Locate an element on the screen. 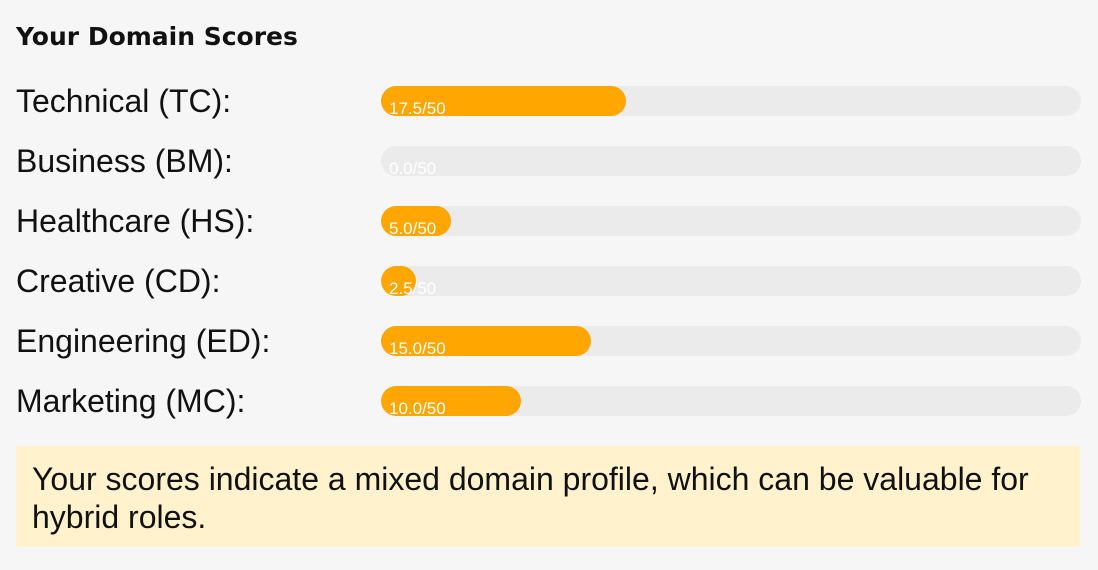  score-track: 17.5/50 is located at coordinates (731, 101).